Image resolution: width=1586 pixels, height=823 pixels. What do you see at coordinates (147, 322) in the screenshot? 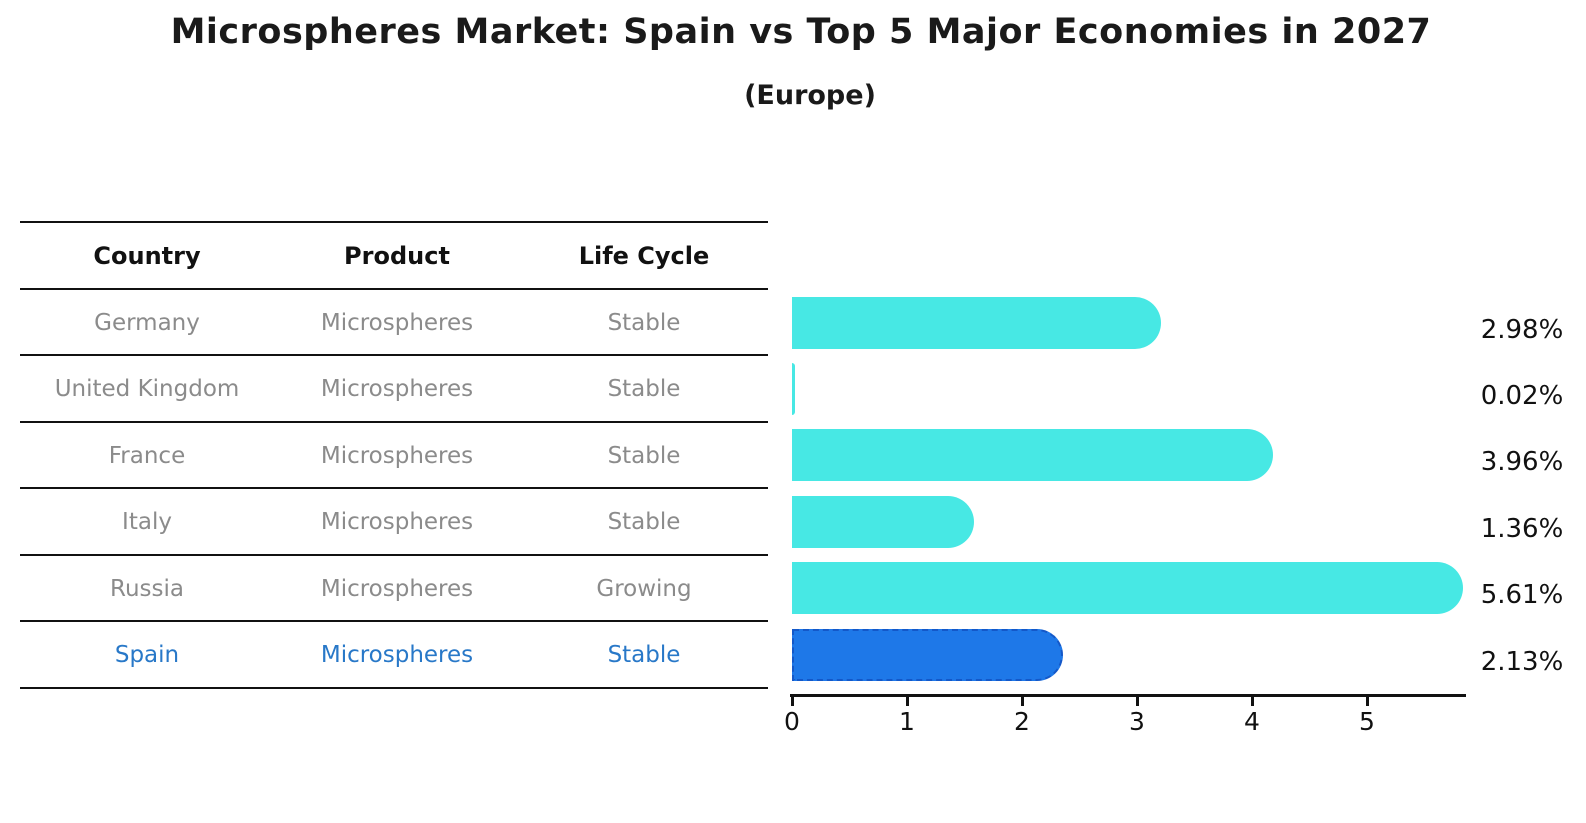
I see `cell-country: Germany` at bounding box center [147, 322].